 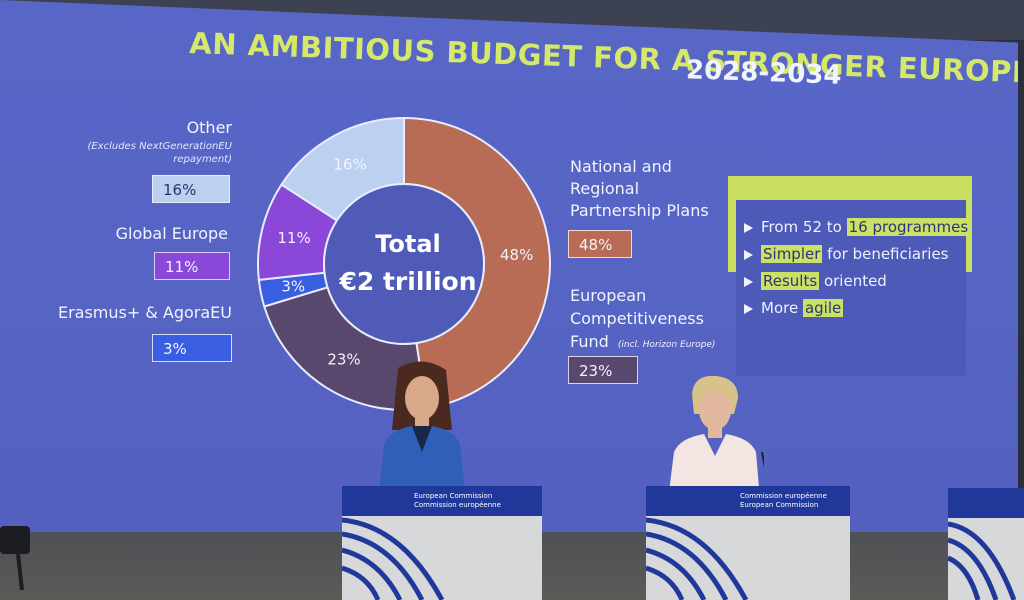 What do you see at coordinates (605, 188) in the screenshot?
I see `legend-national-line2: Regional` at bounding box center [605, 188].